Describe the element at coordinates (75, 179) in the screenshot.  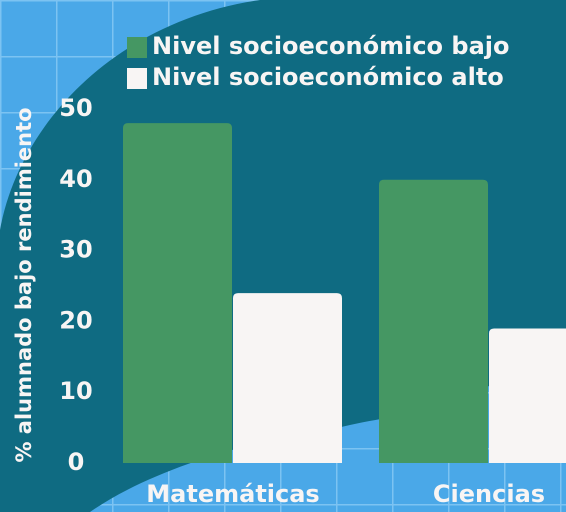
I see `y-tick-label: 40` at that location.